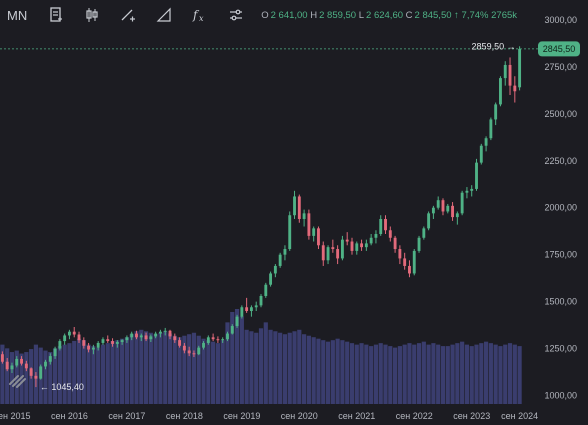  I want to click on document-icon, so click(56, 15).